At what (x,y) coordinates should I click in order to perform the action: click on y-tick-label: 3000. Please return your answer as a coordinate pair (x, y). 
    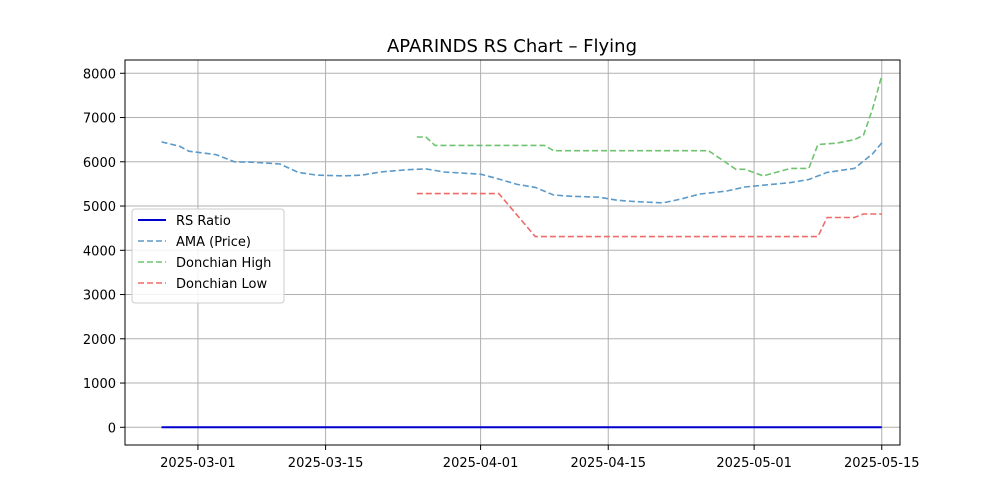
    Looking at the image, I should click on (99, 296).